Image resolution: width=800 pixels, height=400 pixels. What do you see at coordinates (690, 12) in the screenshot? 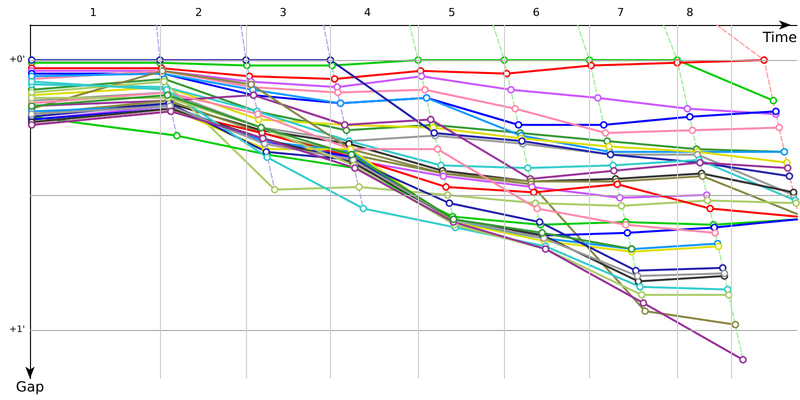
I see `x-tick-label: 8` at bounding box center [690, 12].